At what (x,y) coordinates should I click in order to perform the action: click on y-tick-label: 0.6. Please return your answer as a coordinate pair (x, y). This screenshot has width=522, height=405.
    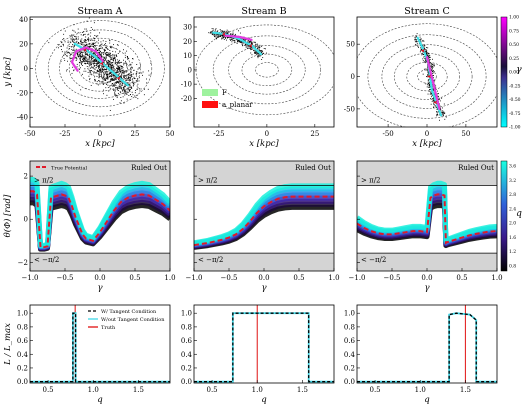
    Looking at the image, I should click on (23, 341).